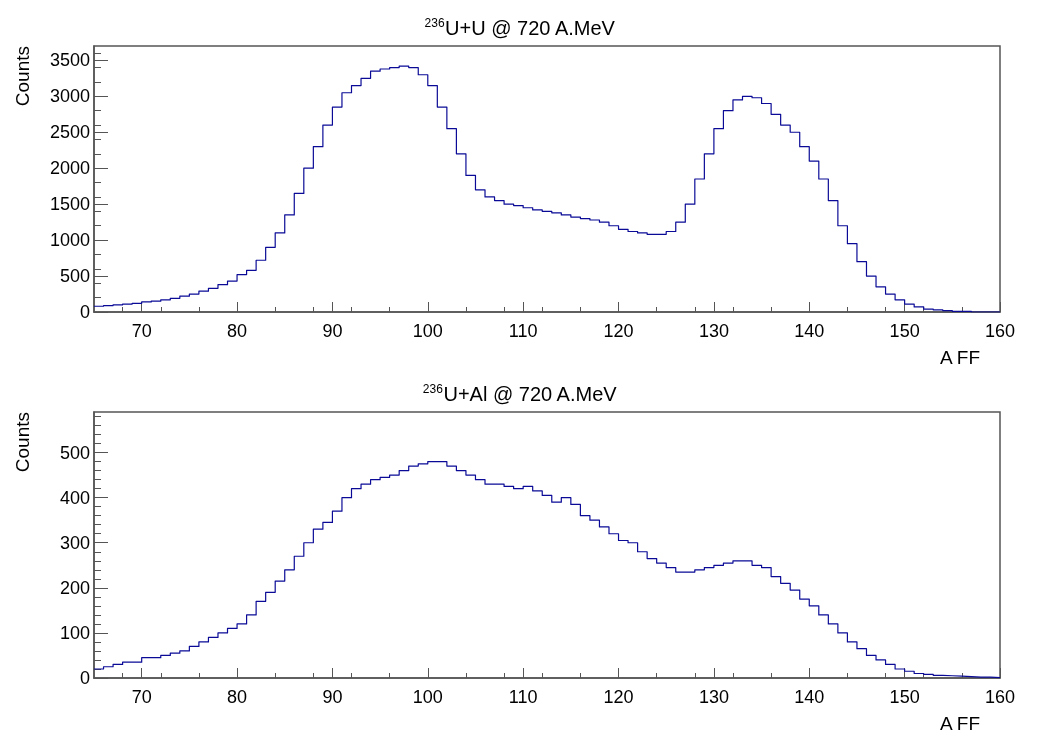  What do you see at coordinates (74, 587) in the screenshot?
I see `y-tick-label: 200` at bounding box center [74, 587].